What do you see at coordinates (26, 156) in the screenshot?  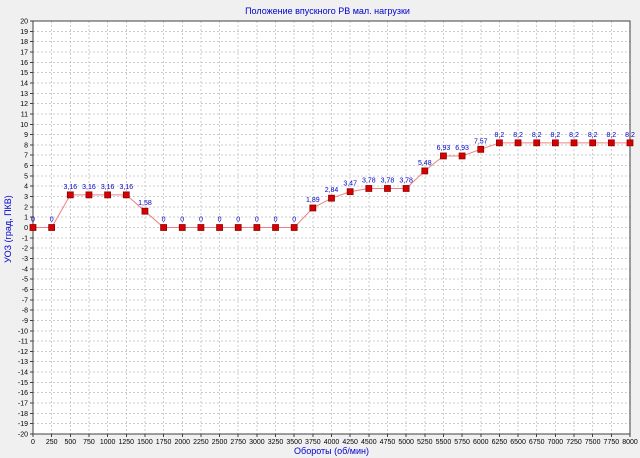 I see `y-tick-label: 7` at bounding box center [26, 156].